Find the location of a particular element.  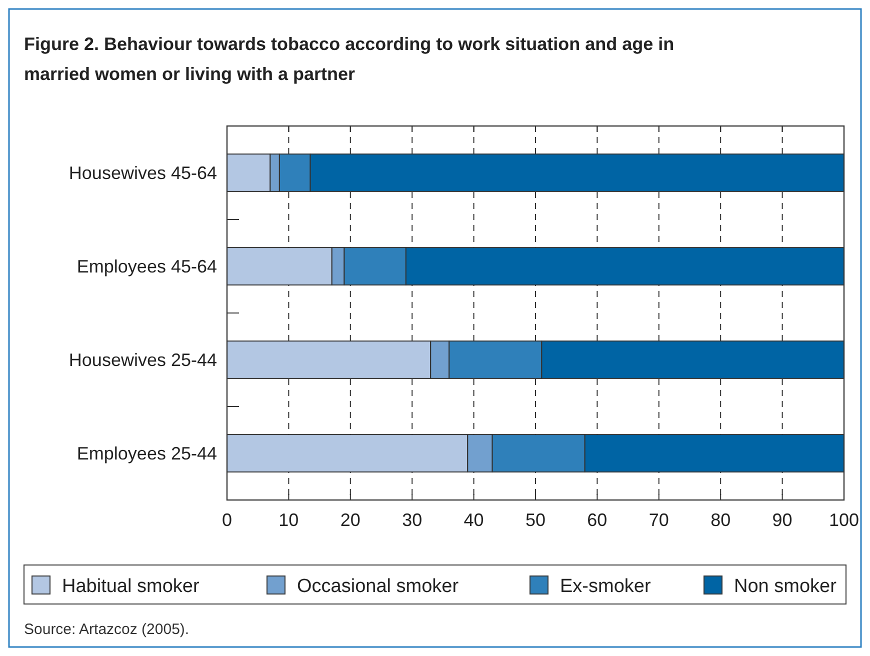

x-tick-label: 60 is located at coordinates (597, 520).